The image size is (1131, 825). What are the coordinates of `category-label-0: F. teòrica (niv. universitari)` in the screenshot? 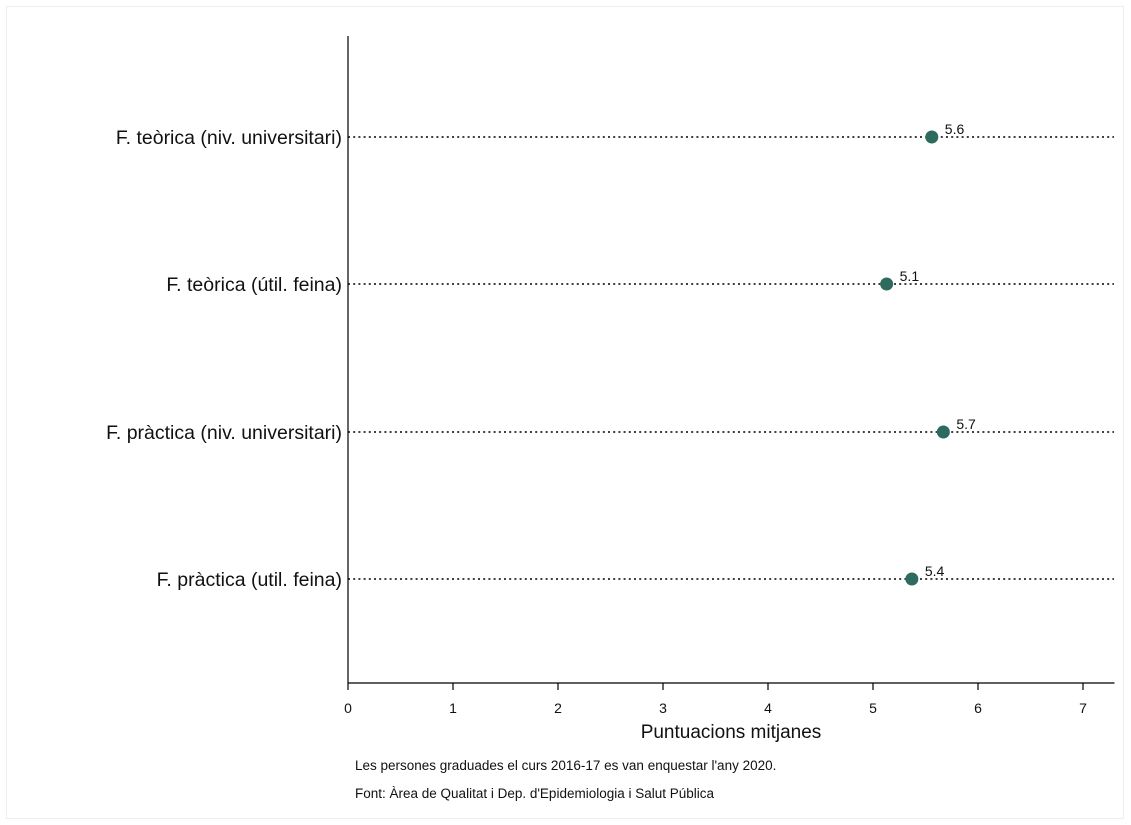 It's located at (229, 138).